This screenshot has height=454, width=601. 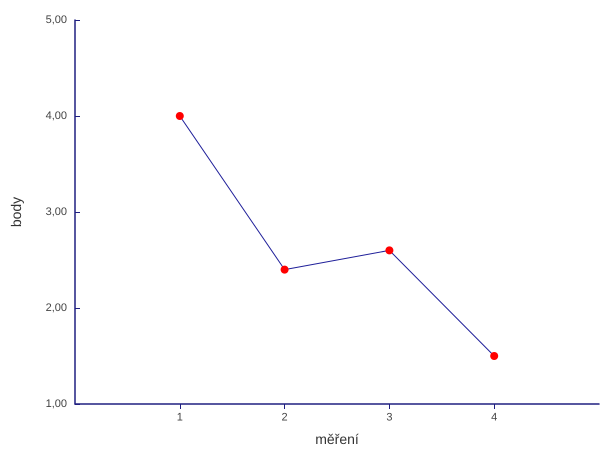 What do you see at coordinates (285, 418) in the screenshot?
I see `x-tick-label: 2` at bounding box center [285, 418].